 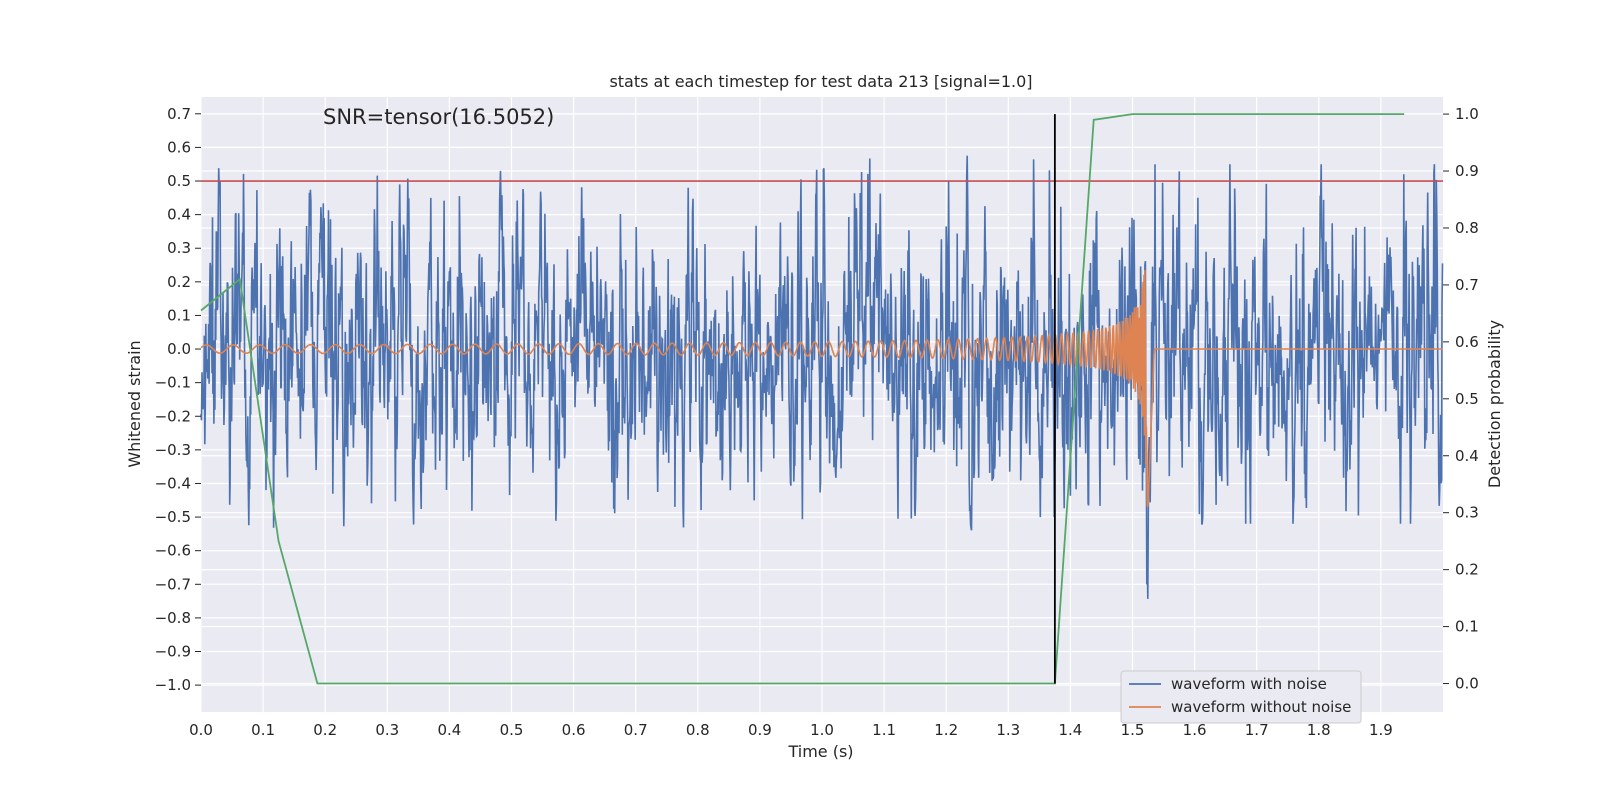 What do you see at coordinates (1467, 627) in the screenshot?
I see `y2-tick-label: 0.1` at bounding box center [1467, 627].